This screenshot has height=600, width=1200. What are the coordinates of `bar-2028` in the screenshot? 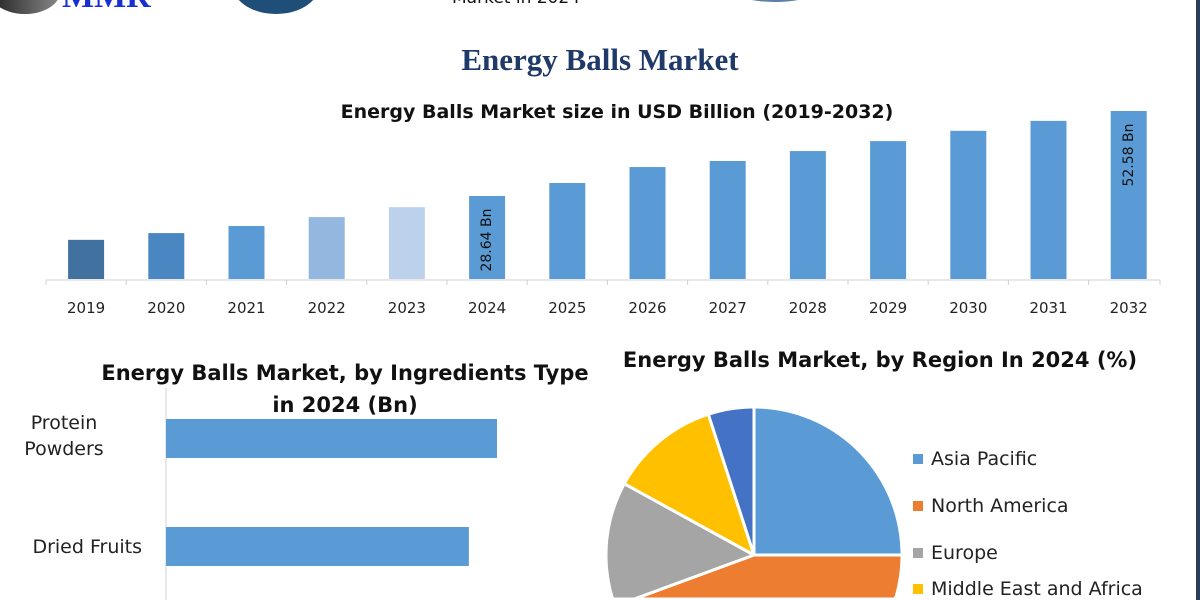 It's located at (807, 215).